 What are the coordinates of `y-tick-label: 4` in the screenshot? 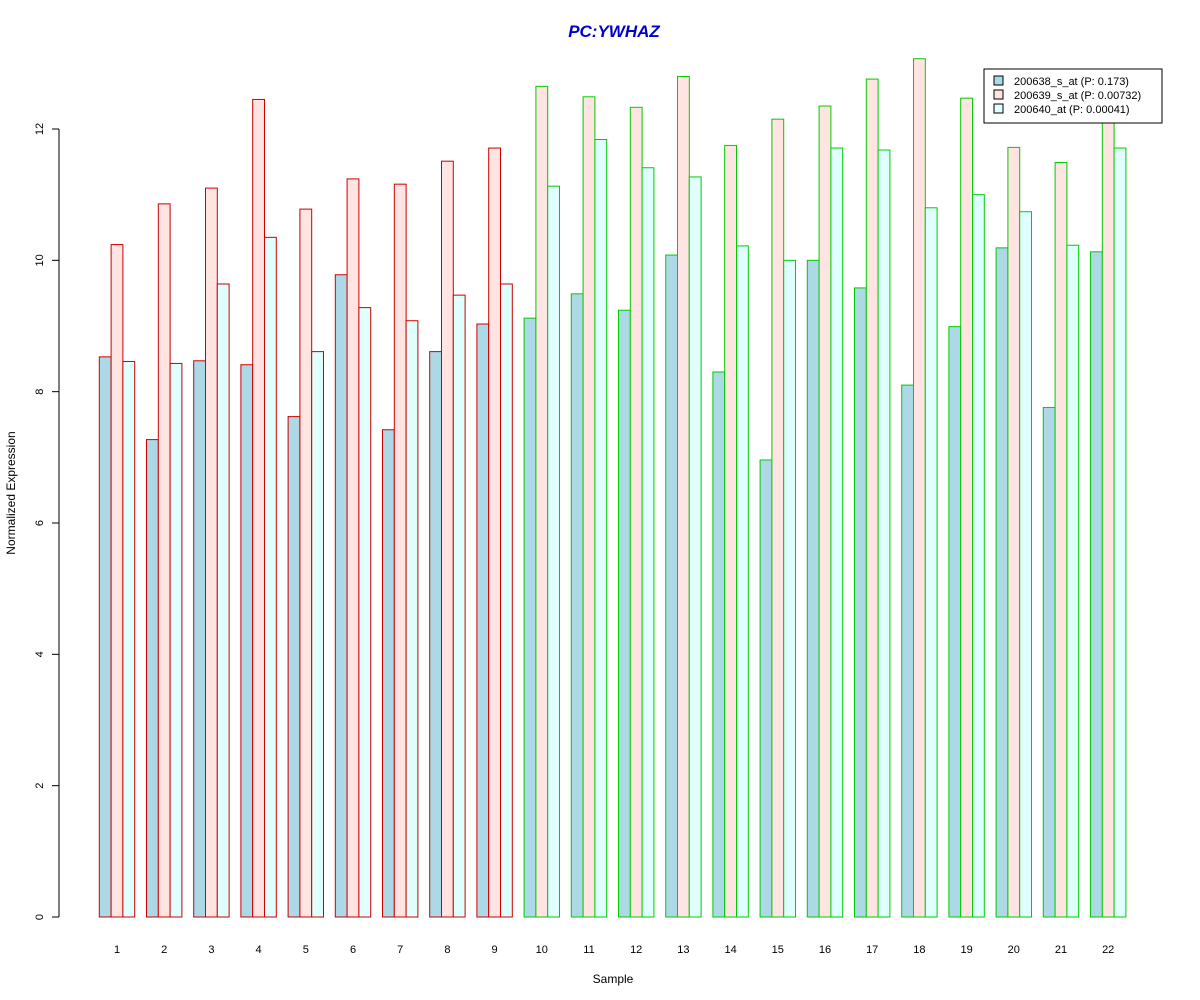 It's located at (40, 654).